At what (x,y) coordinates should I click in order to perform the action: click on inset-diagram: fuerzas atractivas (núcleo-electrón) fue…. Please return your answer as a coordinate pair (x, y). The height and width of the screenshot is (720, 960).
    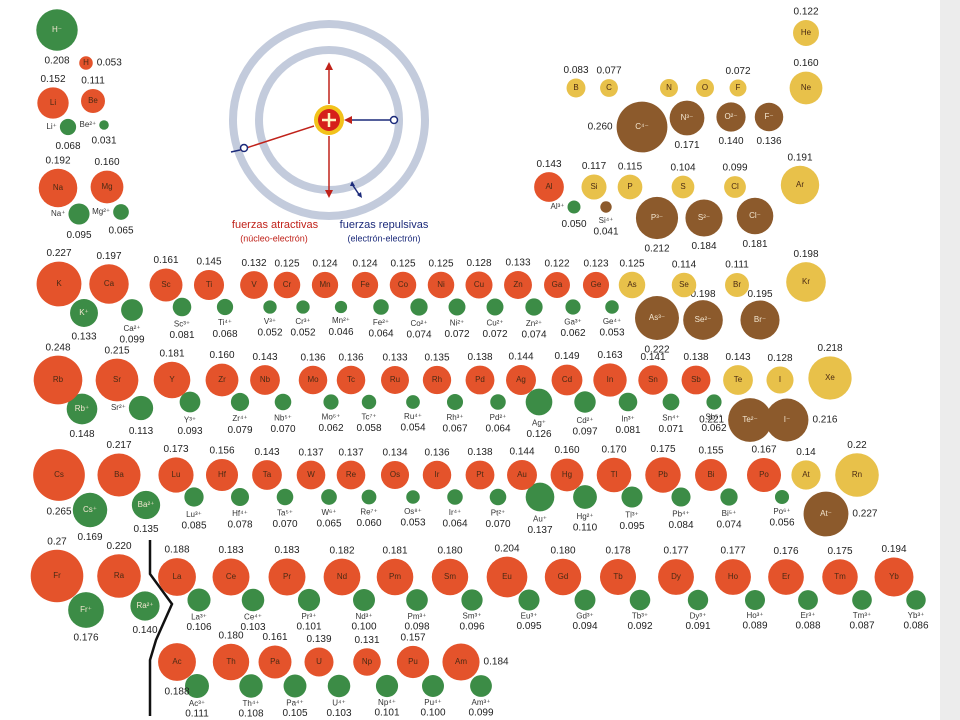
    Looking at the image, I should click on (329, 136).